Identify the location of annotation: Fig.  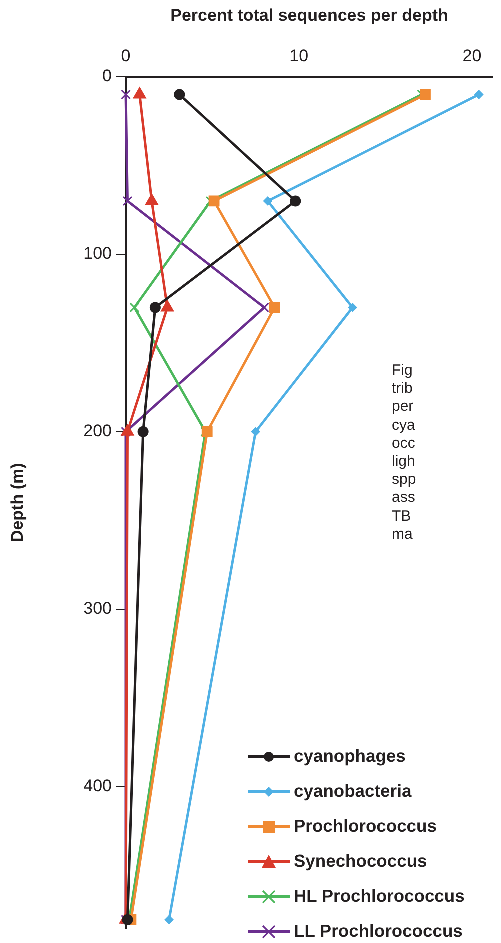
(402, 370).